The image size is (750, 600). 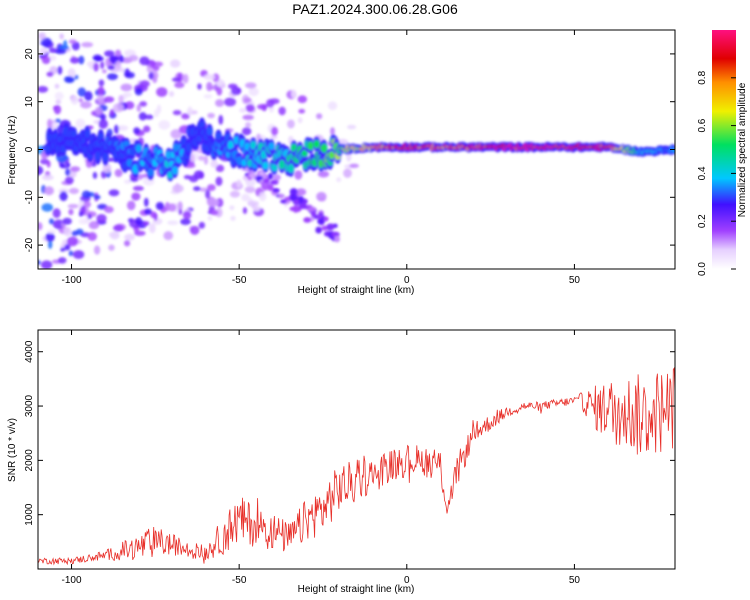 I want to click on y-tick-label: -20, so click(x=29, y=244).